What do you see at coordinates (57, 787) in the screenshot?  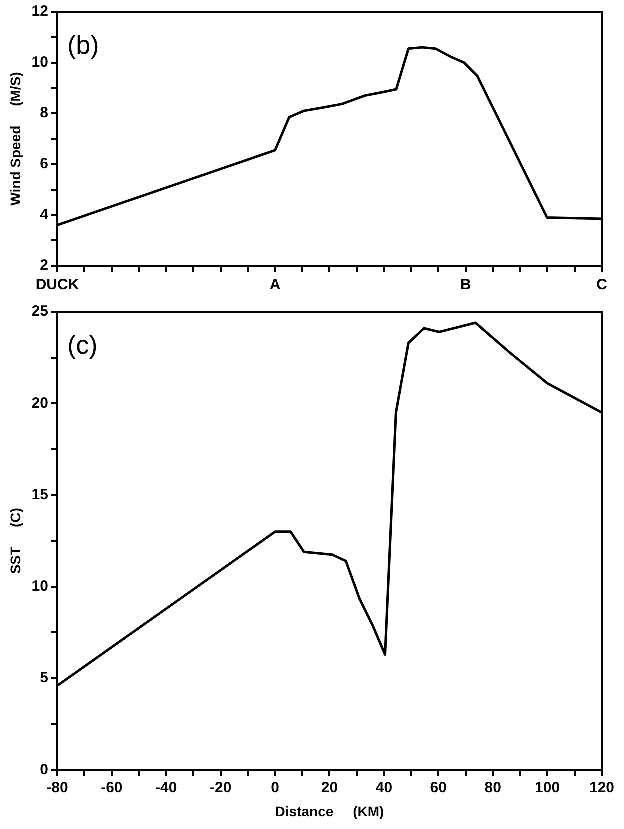 I see `x-tick-label: -80` at bounding box center [57, 787].